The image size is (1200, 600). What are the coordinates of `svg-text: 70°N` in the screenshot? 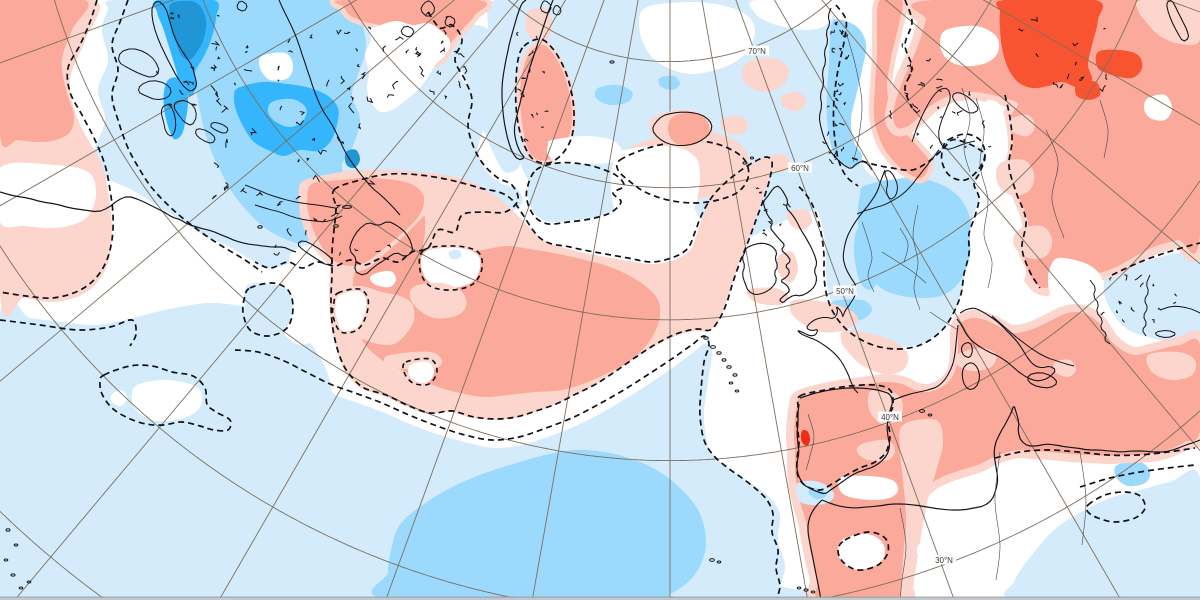 It's located at (757, 51).